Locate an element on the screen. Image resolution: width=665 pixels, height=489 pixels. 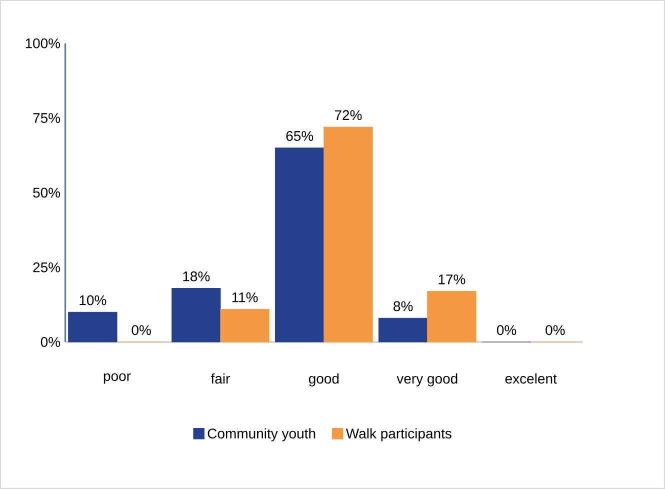
y-tick-label: 75% is located at coordinates (46, 118).